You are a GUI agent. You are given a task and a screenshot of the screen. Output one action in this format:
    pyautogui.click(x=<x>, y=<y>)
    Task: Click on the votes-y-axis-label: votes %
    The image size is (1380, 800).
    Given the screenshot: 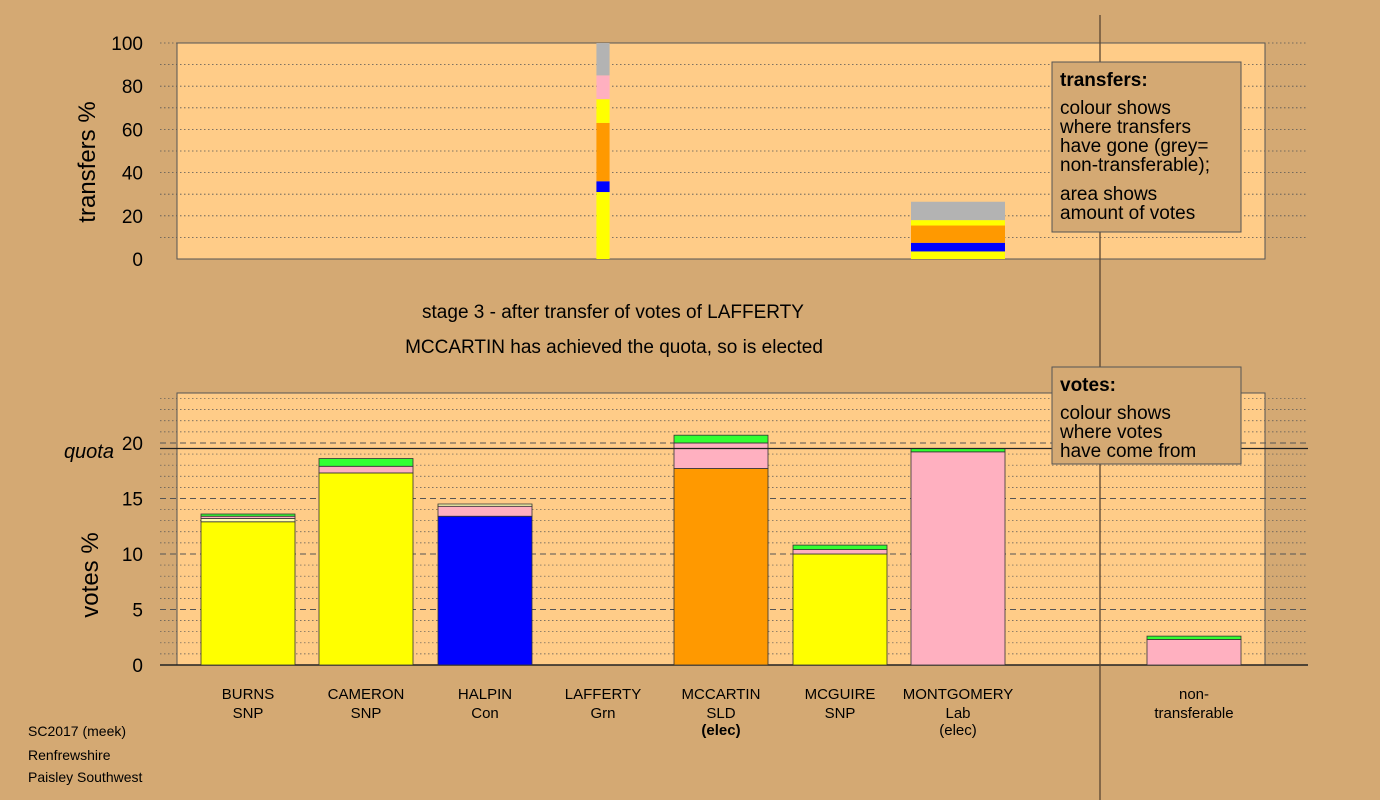 What is the action you would take?
    pyautogui.click(x=90, y=574)
    